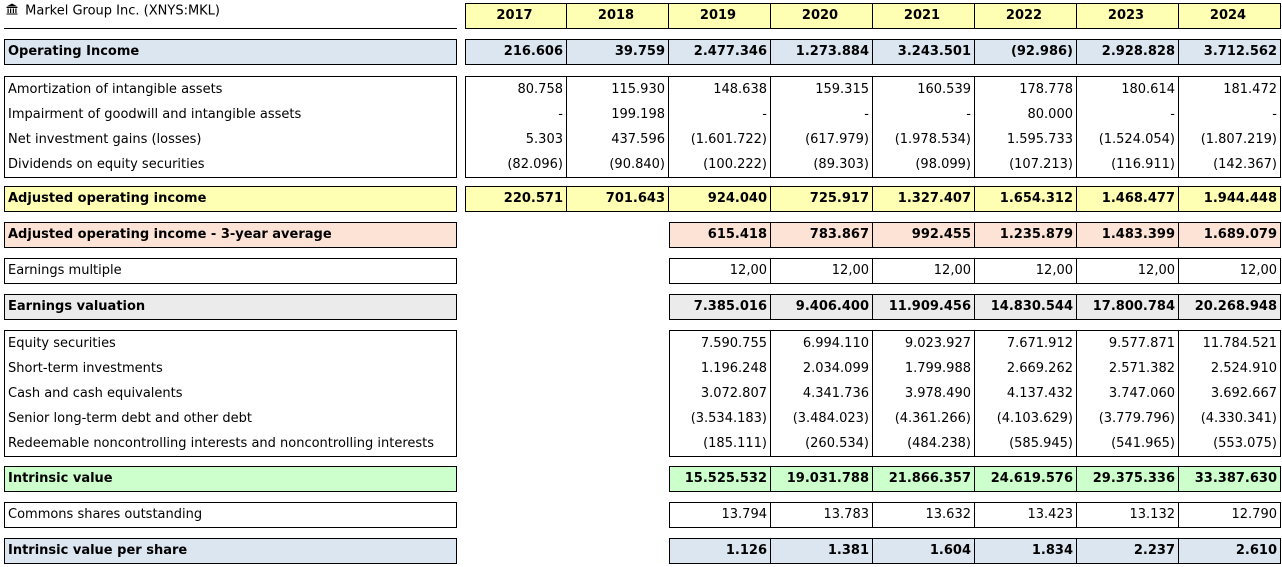  Describe the element at coordinates (1039, 393) in the screenshot. I see `cell-cash-2022: 4.137.432` at that location.